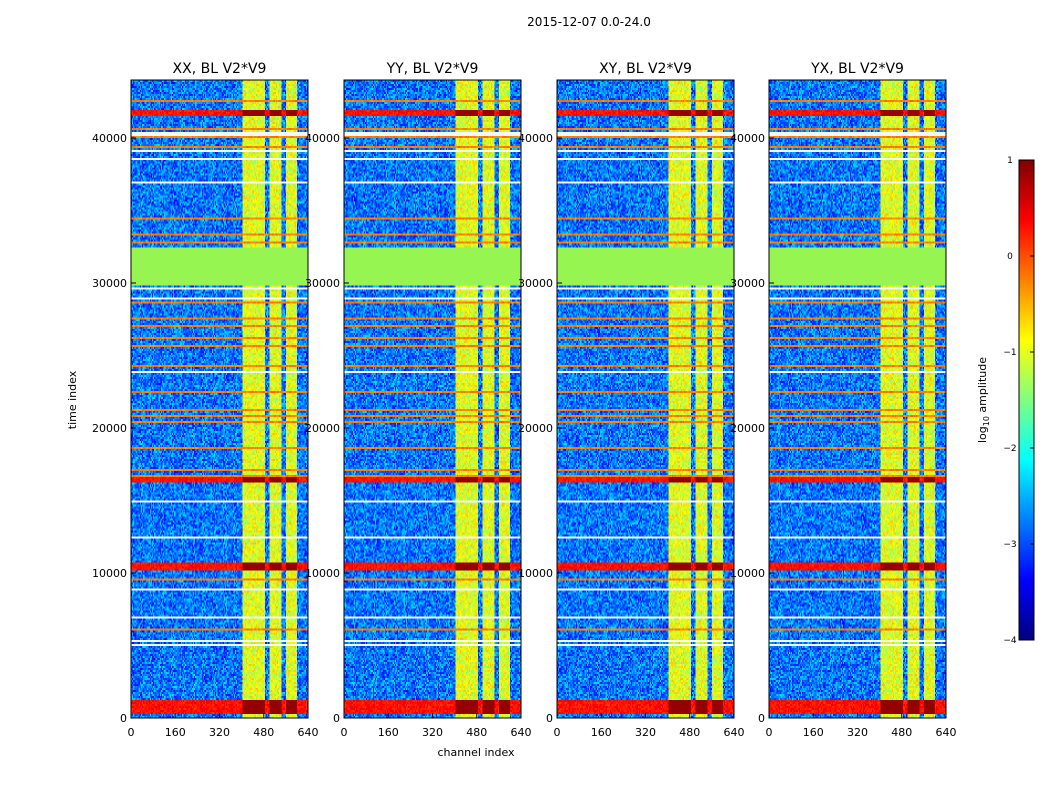  I want to click on colorbar-tick-label: −3, so click(1009, 545).